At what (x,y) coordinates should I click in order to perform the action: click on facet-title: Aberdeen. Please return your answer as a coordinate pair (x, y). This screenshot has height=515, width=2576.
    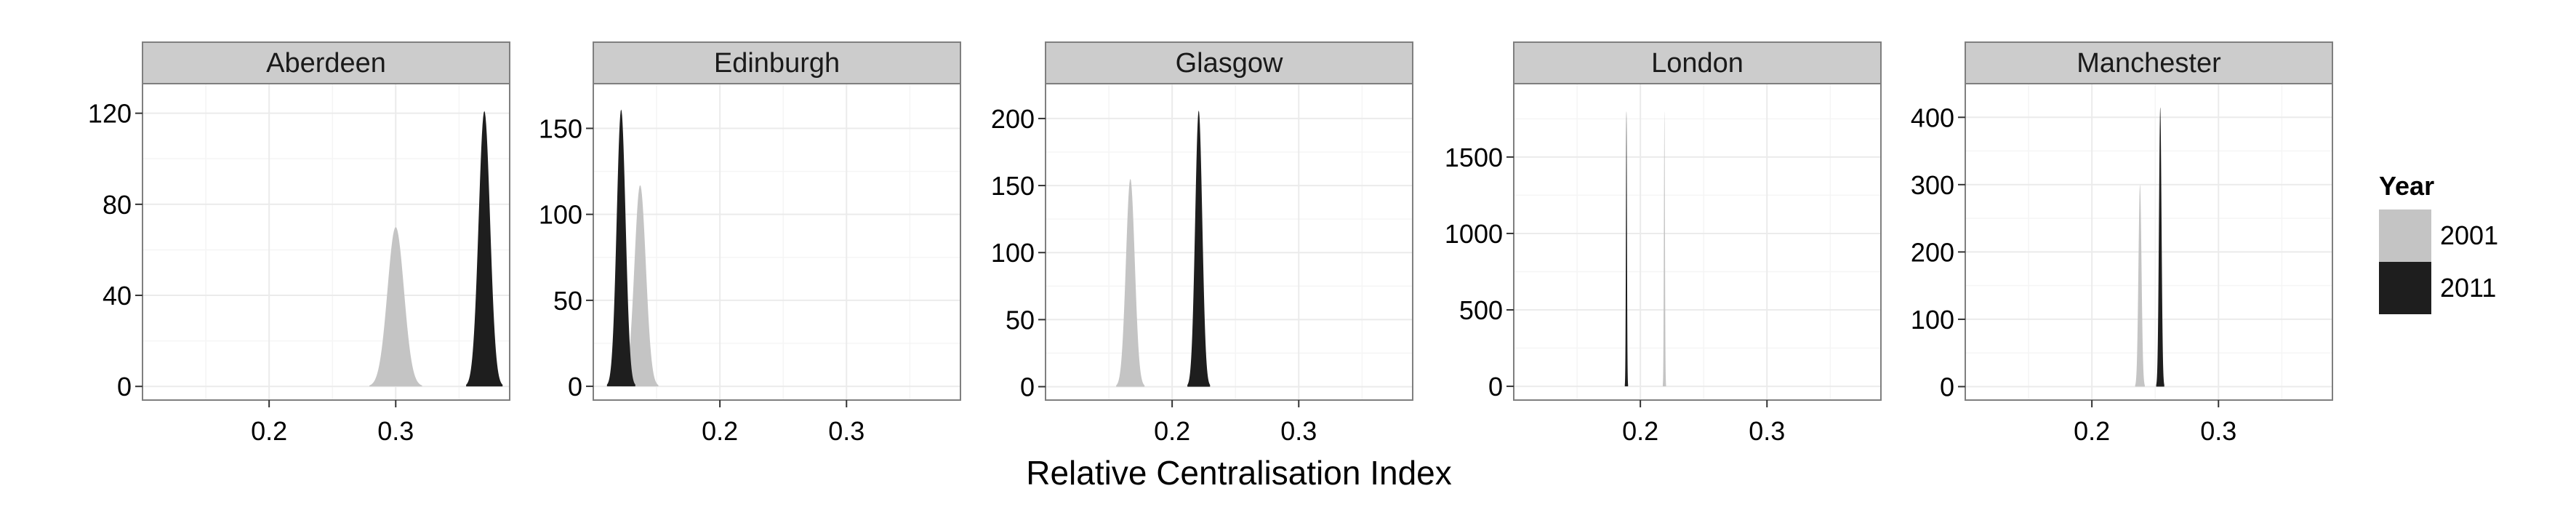
    Looking at the image, I should click on (326, 63).